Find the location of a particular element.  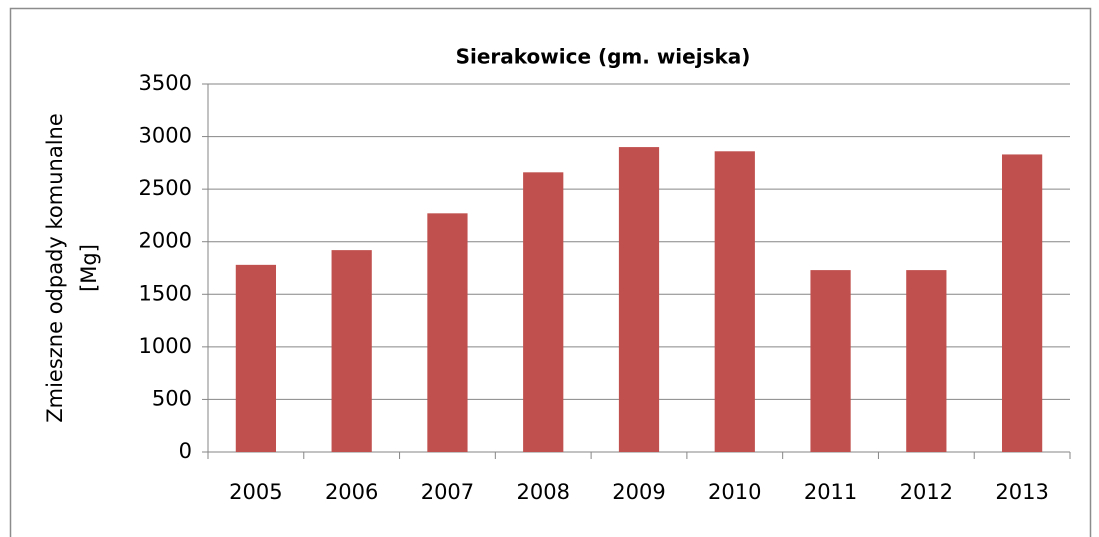

x-tick-label: 2011 is located at coordinates (830, 492).